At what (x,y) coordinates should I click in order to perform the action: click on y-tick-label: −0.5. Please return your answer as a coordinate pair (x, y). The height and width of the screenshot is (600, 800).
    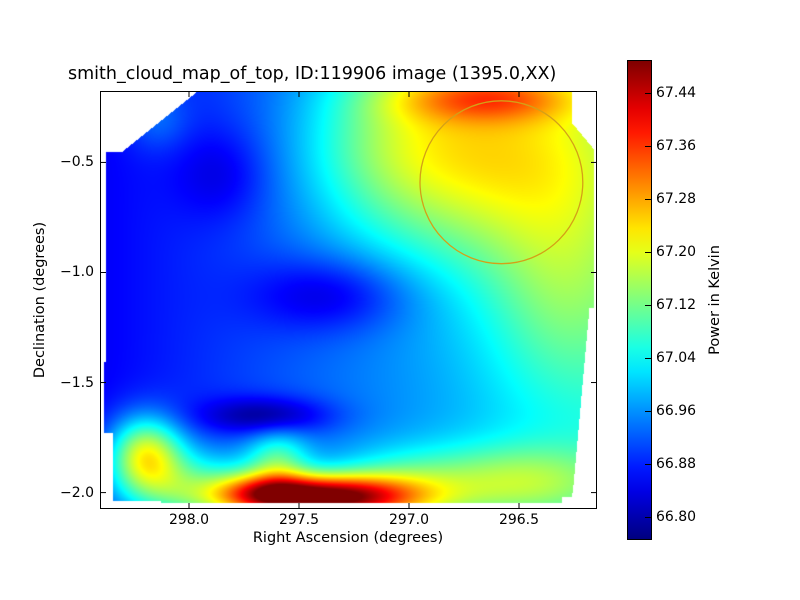
    Looking at the image, I should click on (77, 162).